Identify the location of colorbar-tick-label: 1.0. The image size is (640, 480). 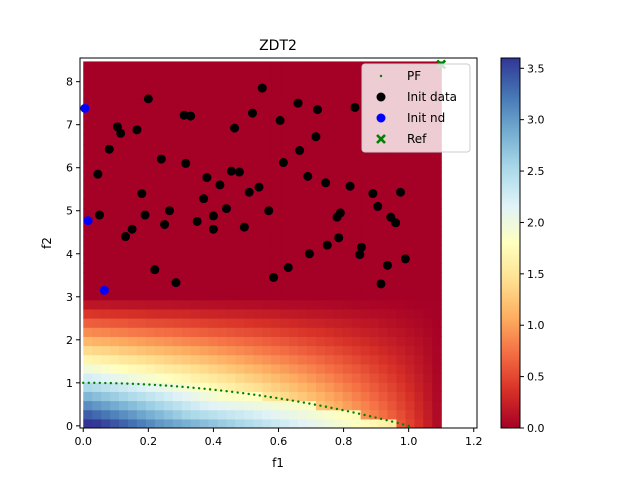
(536, 325).